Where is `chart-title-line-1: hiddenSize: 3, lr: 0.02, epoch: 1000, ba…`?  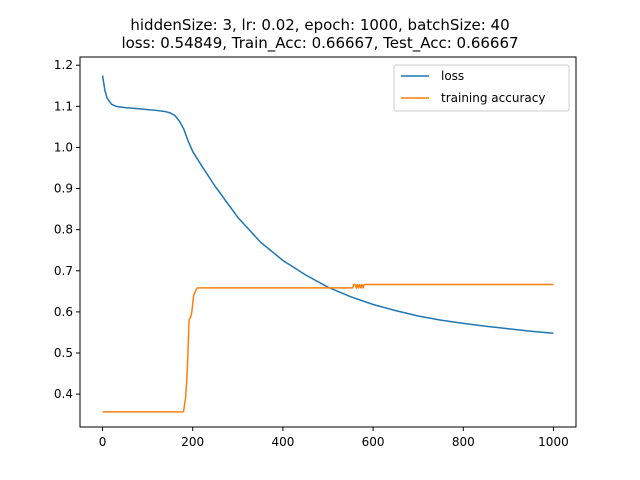
chart-title-line-1: hiddenSize: 3, lr: 0.02, epoch: 1000, ba… is located at coordinates (320, 25).